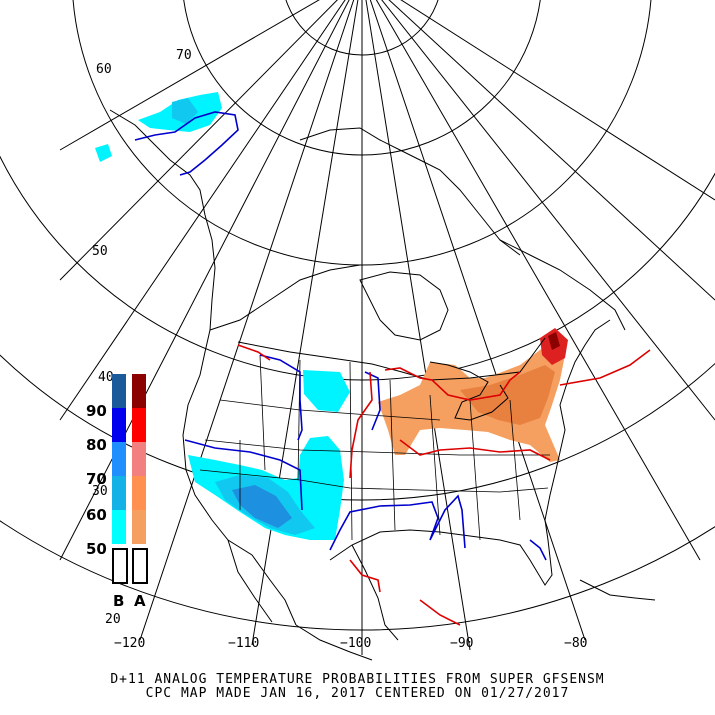  What do you see at coordinates (130, 643) in the screenshot?
I see `lon-label-120: −120` at bounding box center [130, 643].